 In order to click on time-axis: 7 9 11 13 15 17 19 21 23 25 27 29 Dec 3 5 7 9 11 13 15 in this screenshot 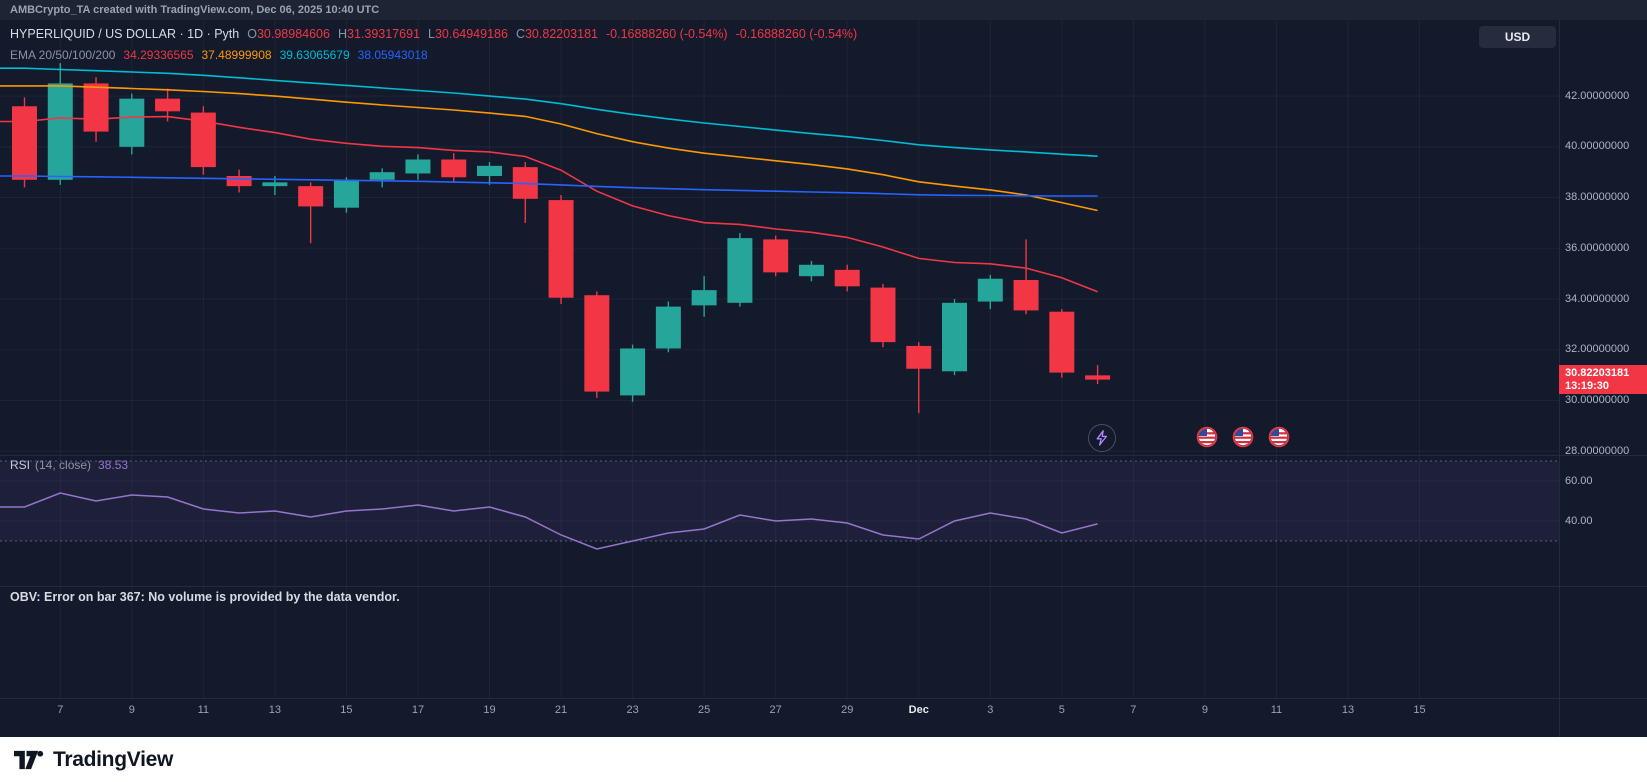, I will do `click(779, 717)`.